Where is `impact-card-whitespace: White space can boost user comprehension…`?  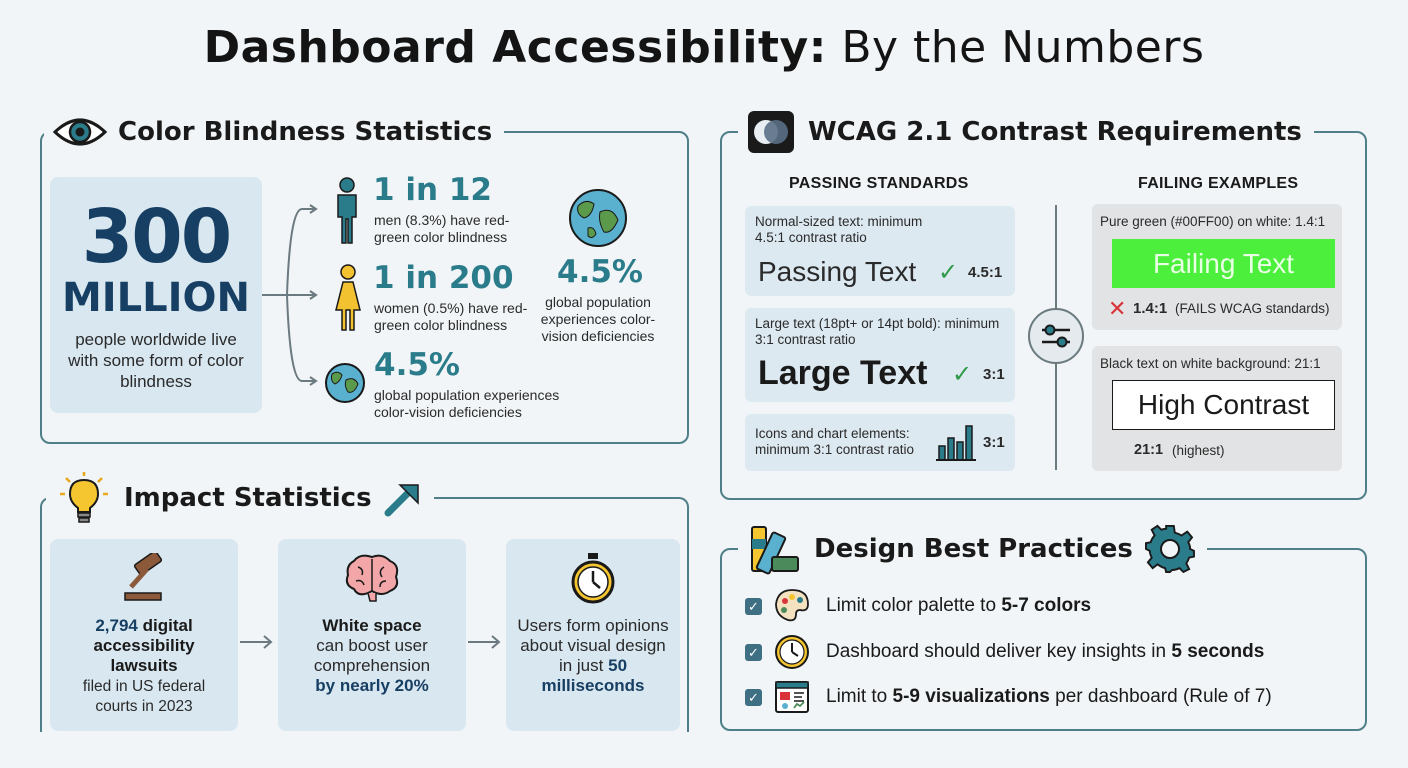
impact-card-whitespace: White space can boost user comprehension… is located at coordinates (372, 635).